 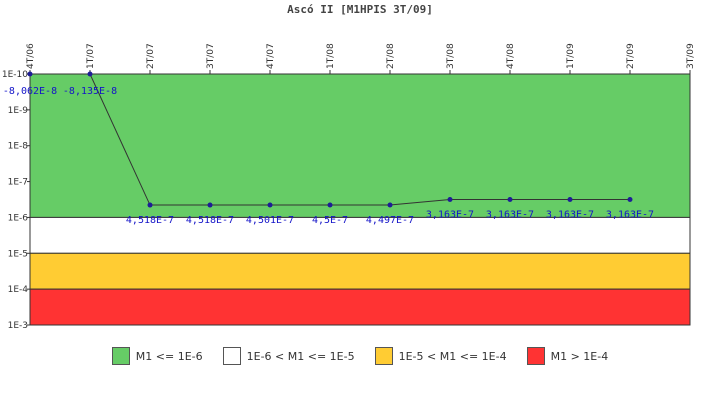 I want to click on legend-swatch-yellow, so click(x=383, y=356).